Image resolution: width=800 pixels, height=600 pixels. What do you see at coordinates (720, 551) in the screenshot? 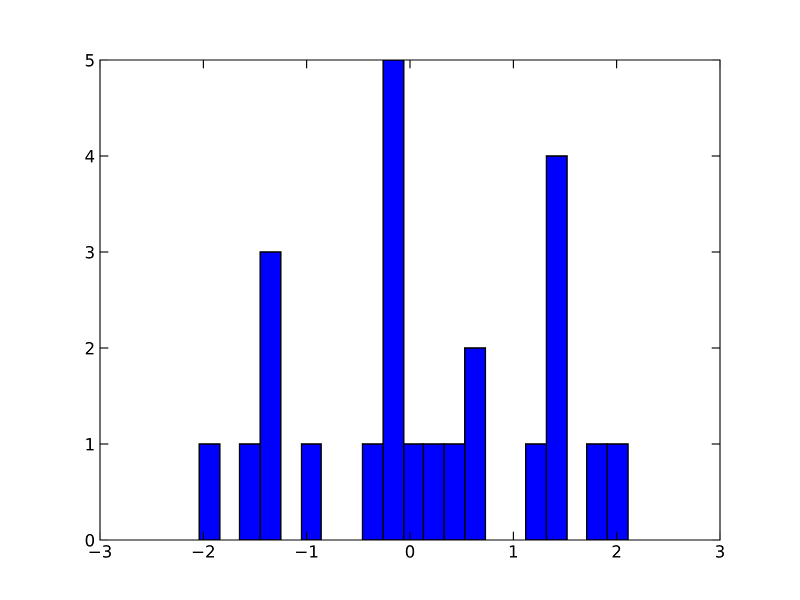
I see `x-tick-label: 3` at bounding box center [720, 551].